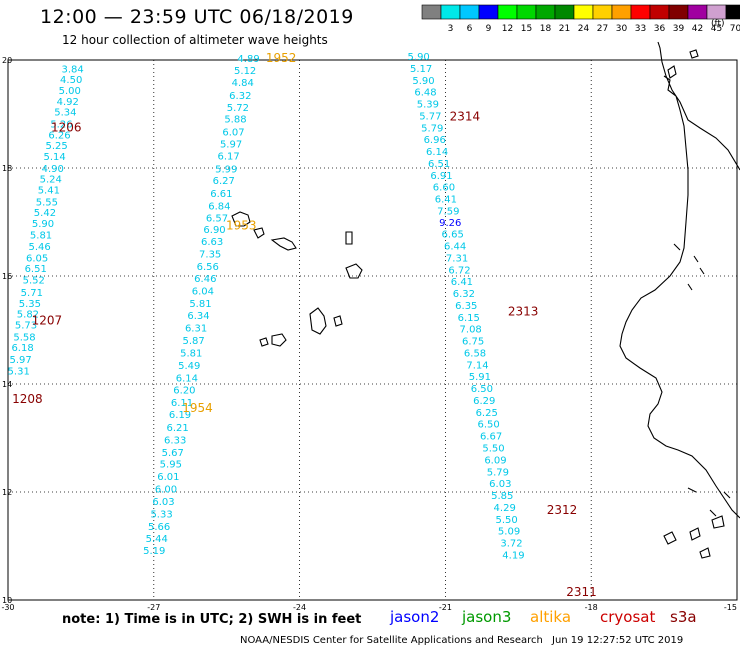 This screenshot has width=740, height=650. What do you see at coordinates (226, 169) in the screenshot?
I see `wave-height-value: 5.99` at bounding box center [226, 169].